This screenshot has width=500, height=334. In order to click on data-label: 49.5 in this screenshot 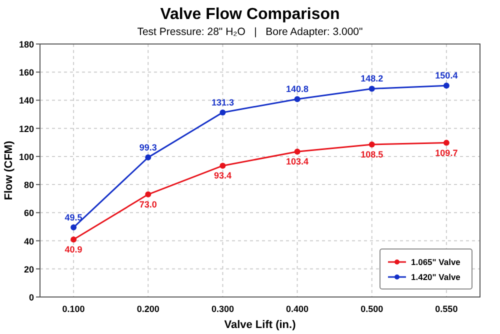, I will do `click(73, 217)`.